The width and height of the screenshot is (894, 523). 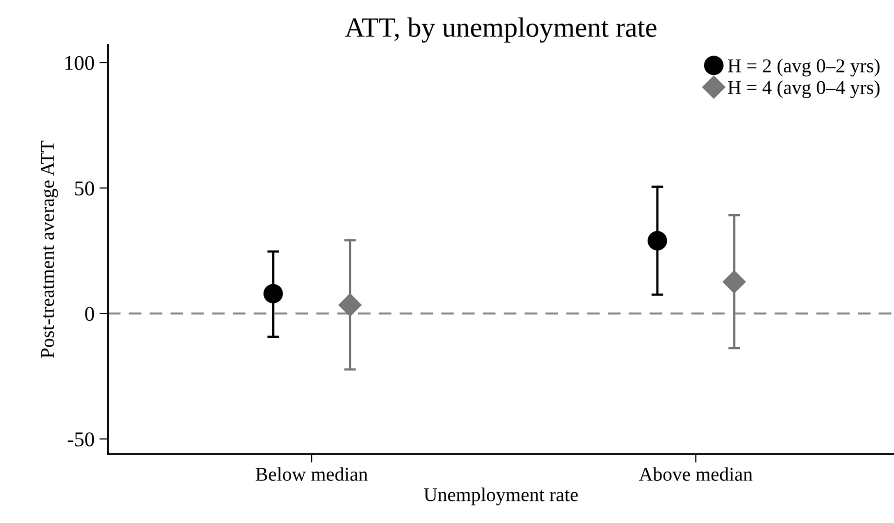 I want to click on y-tick-label: 100, so click(x=79, y=63).